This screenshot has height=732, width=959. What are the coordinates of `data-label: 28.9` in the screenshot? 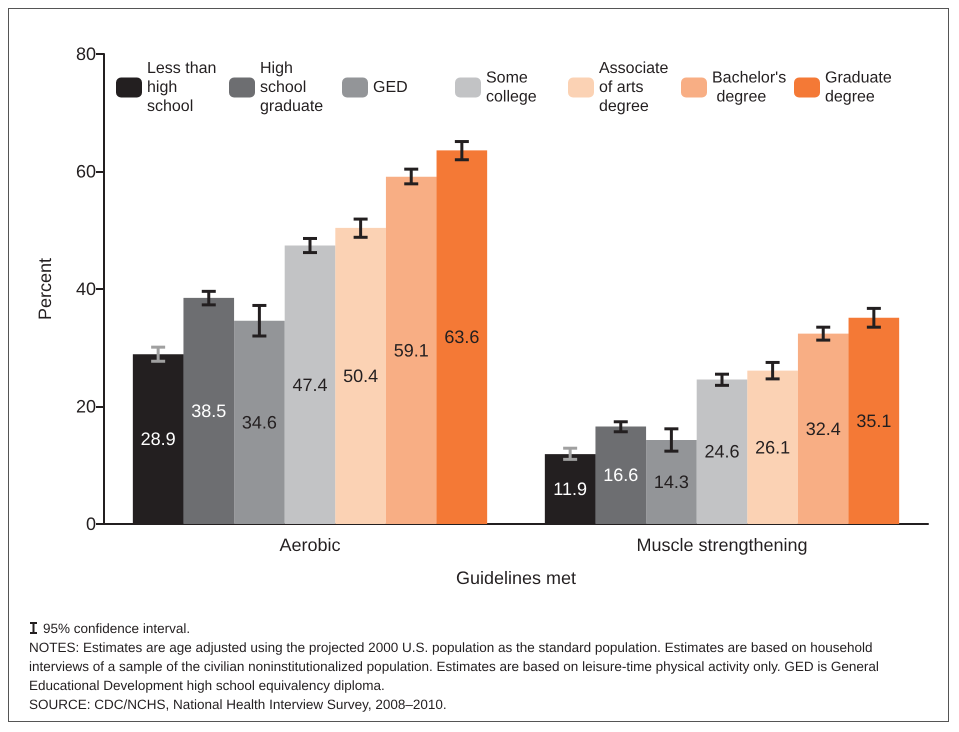 It's located at (158, 439).